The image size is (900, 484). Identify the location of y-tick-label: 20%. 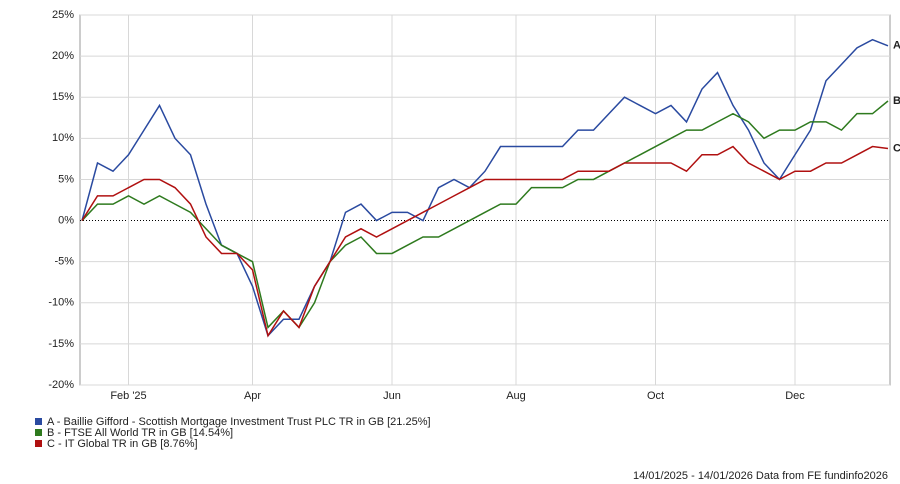
(63, 56).